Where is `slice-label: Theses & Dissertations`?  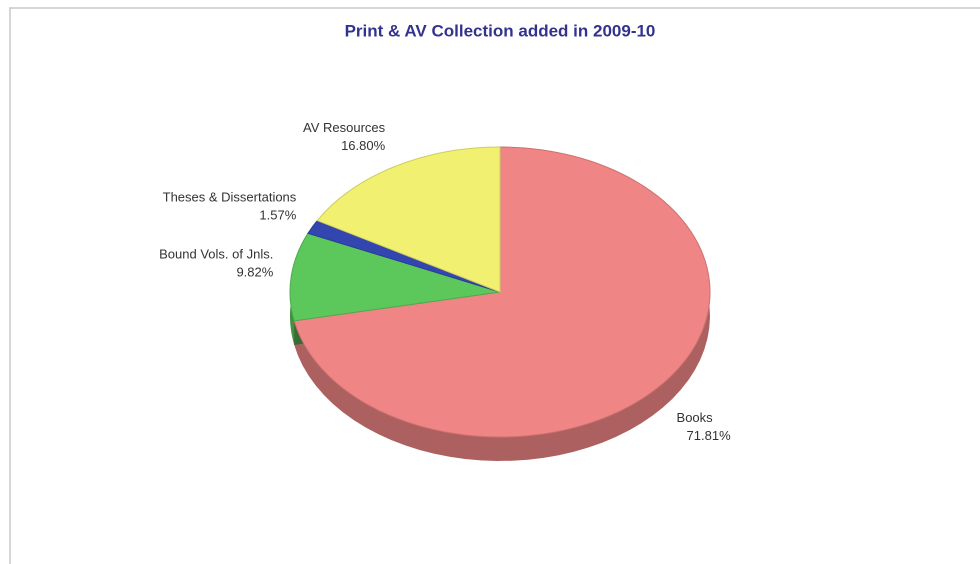 slice-label: Theses & Dissertations is located at coordinates (230, 196).